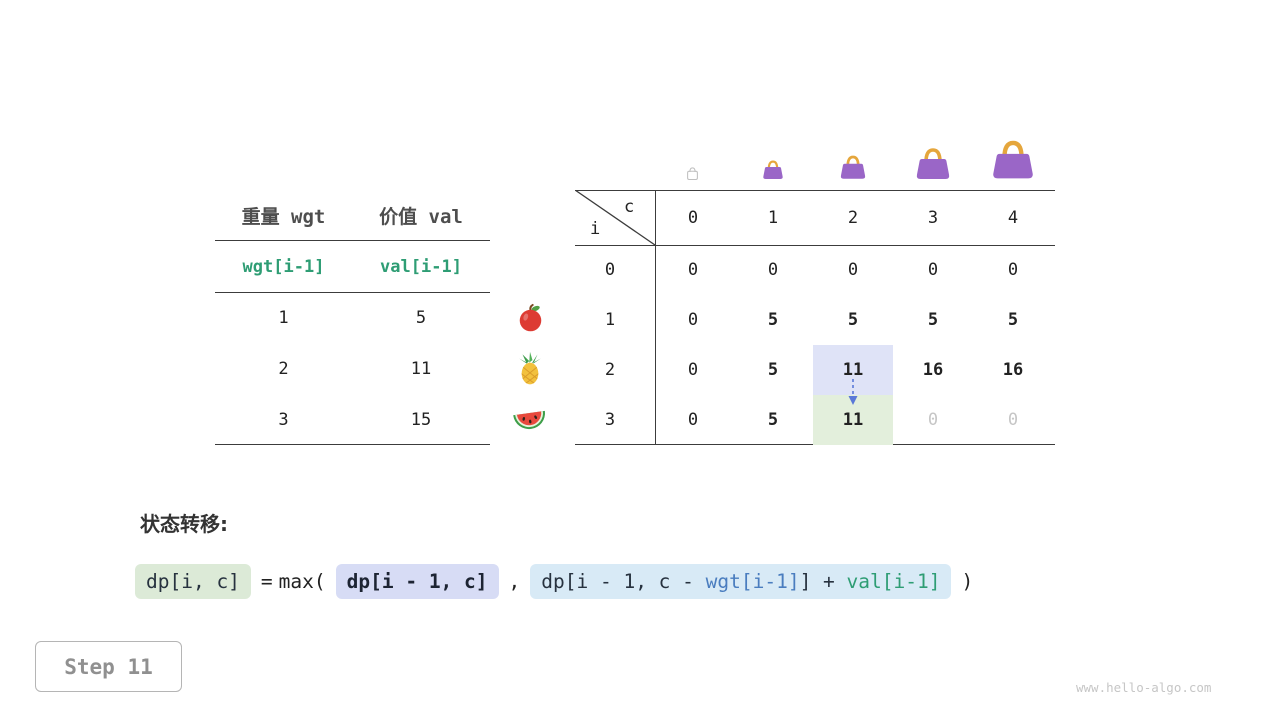 This screenshot has height=720, width=1280. Describe the element at coordinates (773, 172) in the screenshot. I see `bag-small-icon` at that location.